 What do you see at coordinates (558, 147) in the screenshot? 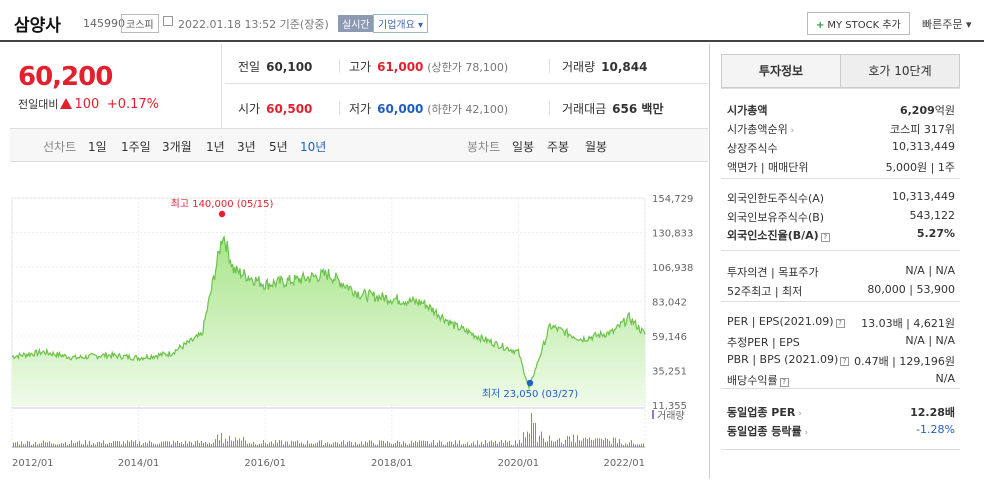
I see `tab-weekly: 주봉` at bounding box center [558, 147].